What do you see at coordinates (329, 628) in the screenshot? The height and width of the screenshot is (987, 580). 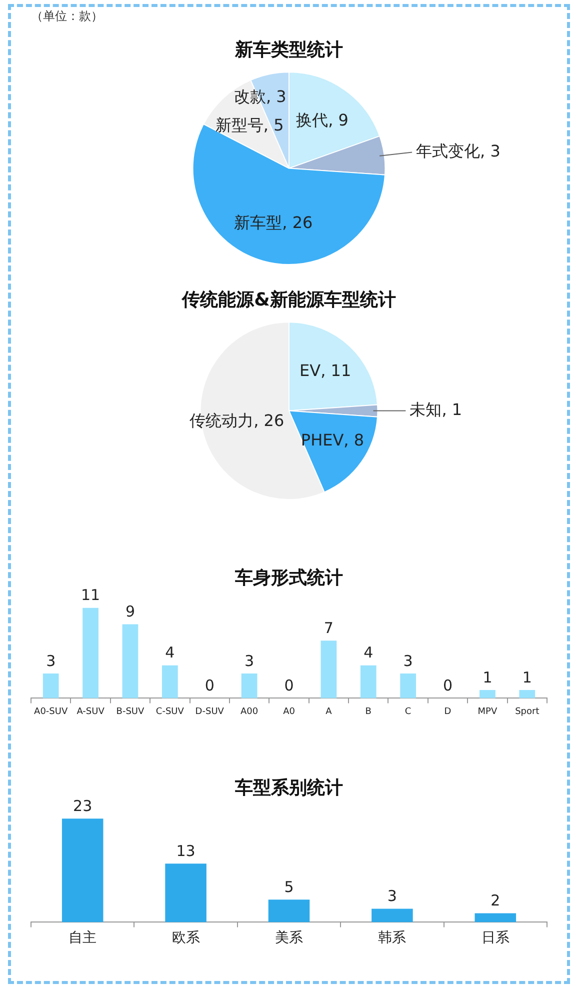 I see `data-label: 7` at bounding box center [329, 628].